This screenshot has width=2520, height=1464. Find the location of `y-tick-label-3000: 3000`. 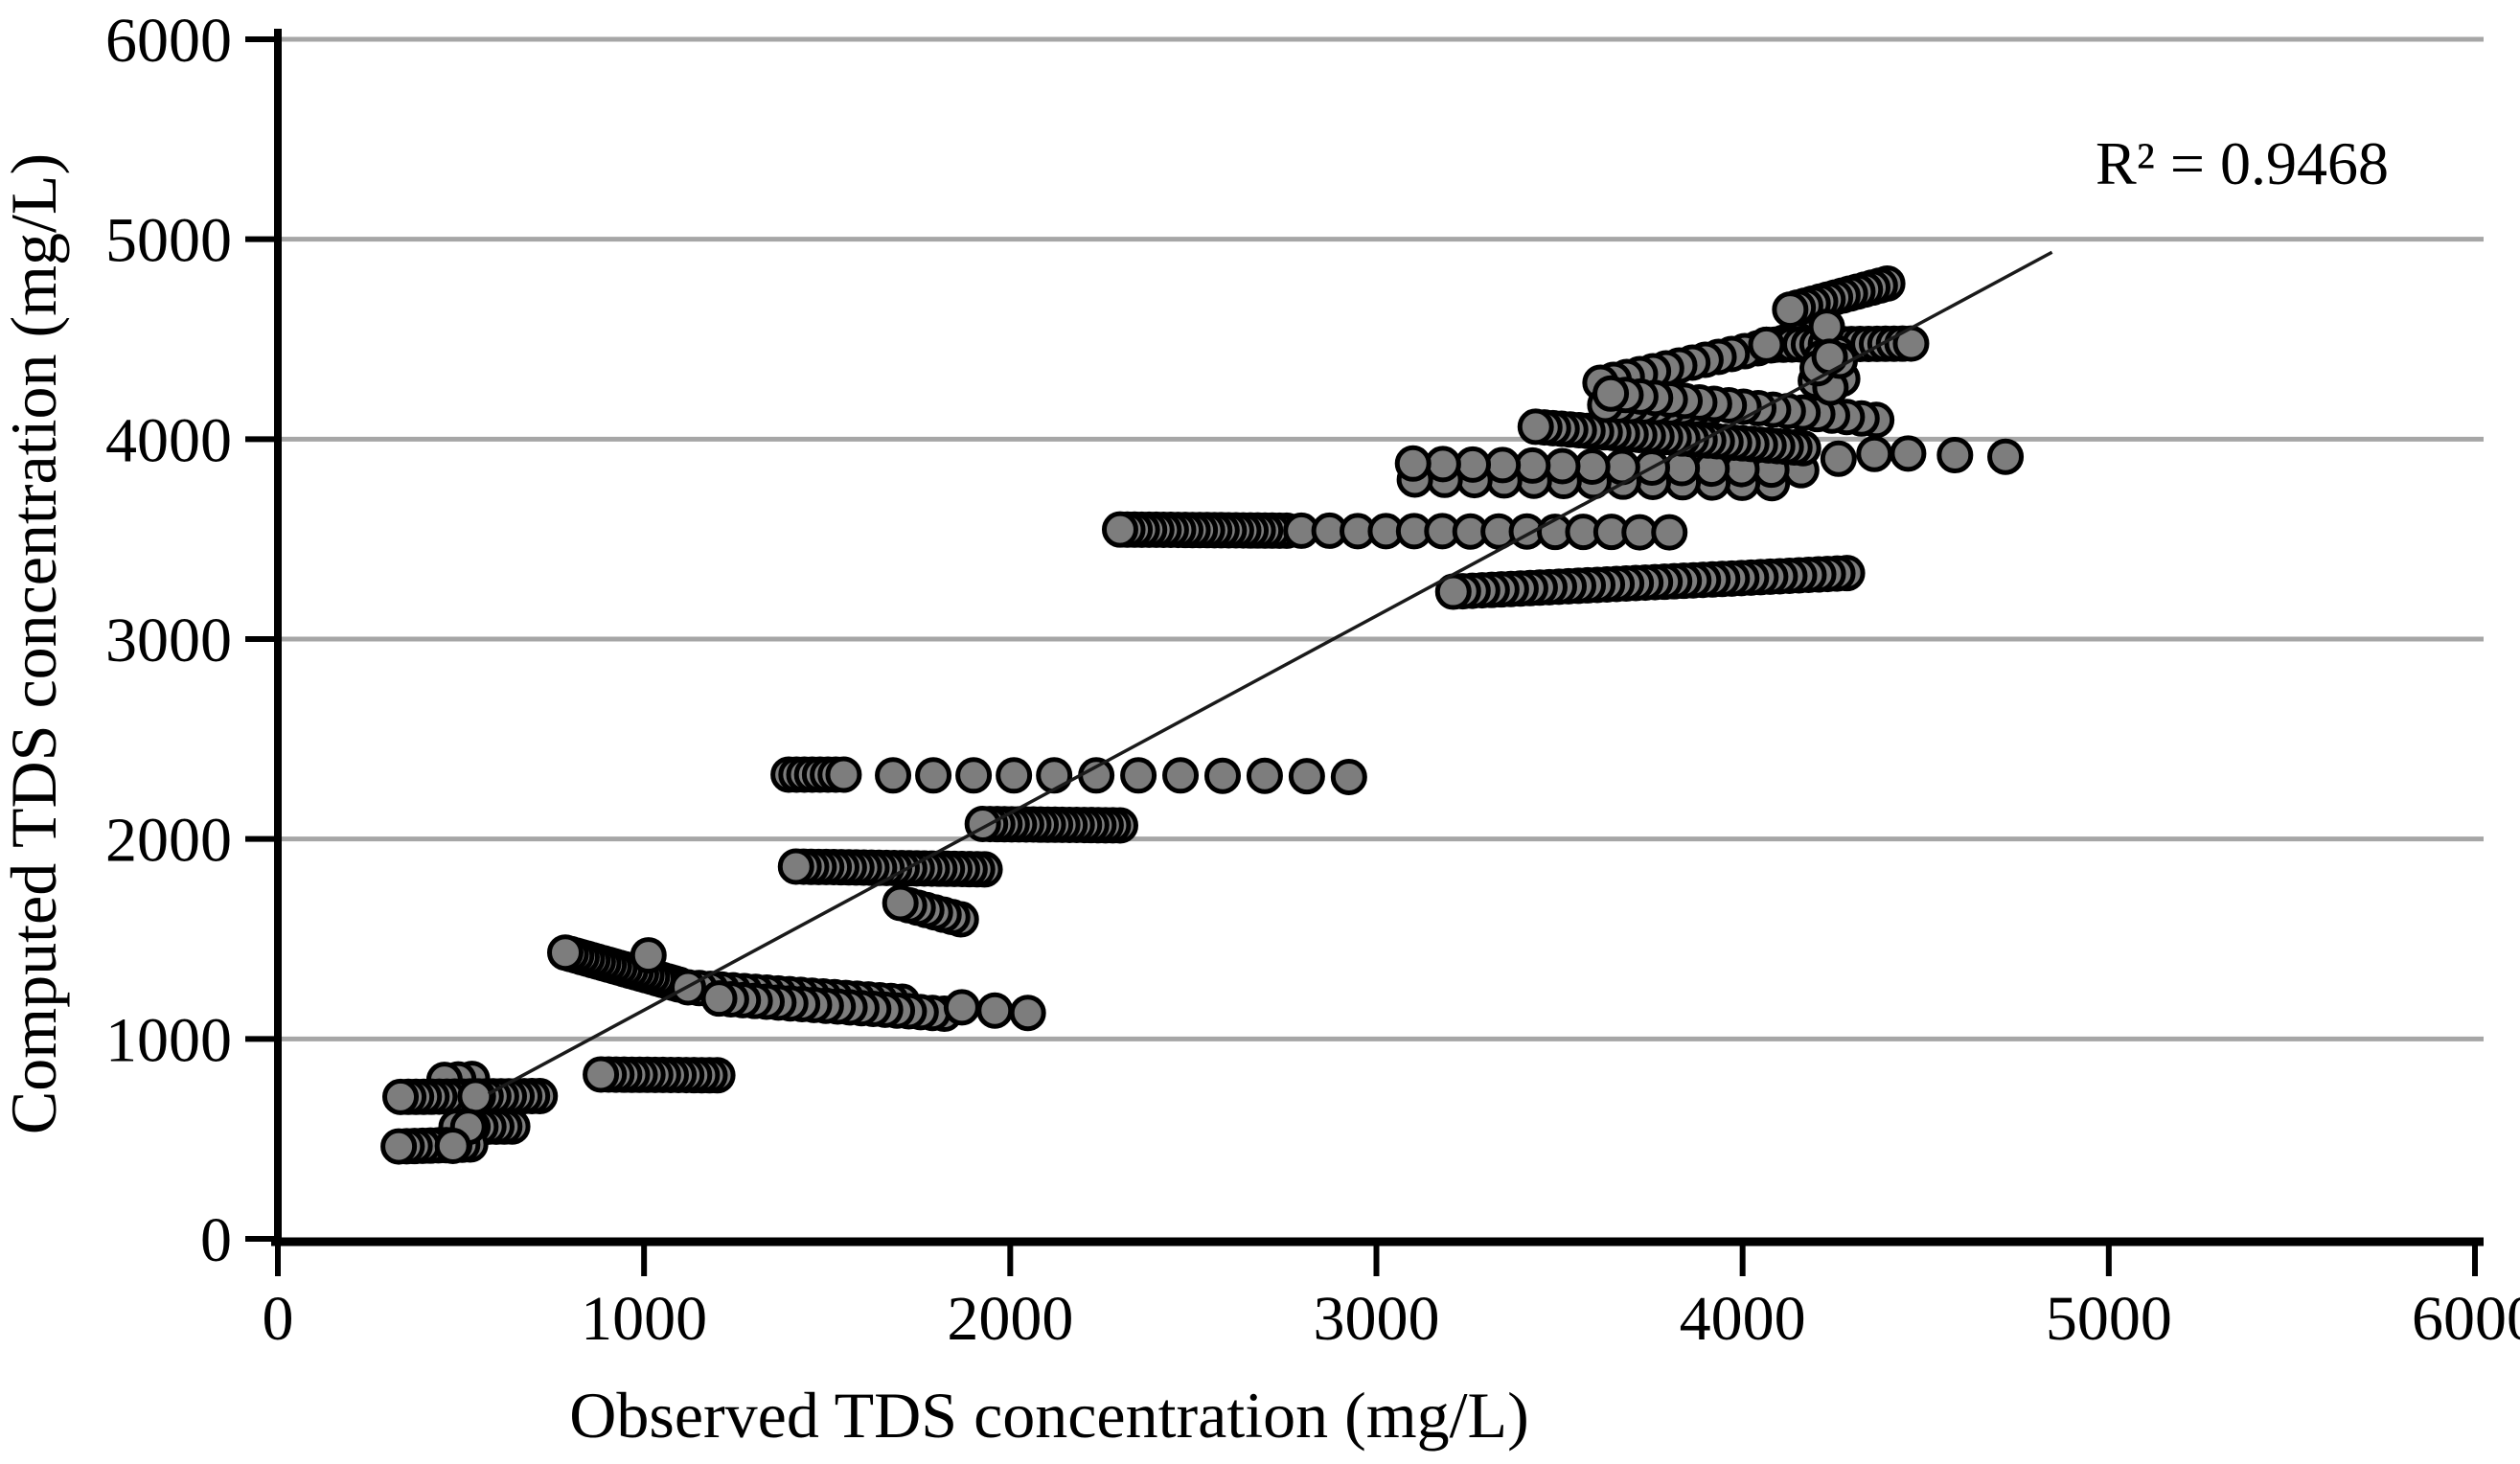

y-tick-label-3000: 3000 is located at coordinates (168, 640).